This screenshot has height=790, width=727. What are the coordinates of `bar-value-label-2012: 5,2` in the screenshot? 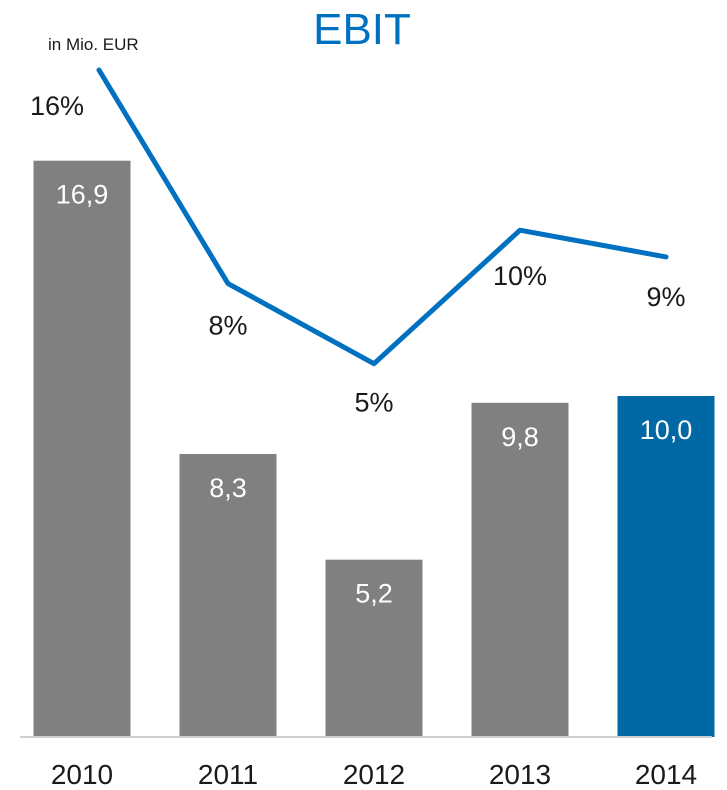 It's located at (374, 594).